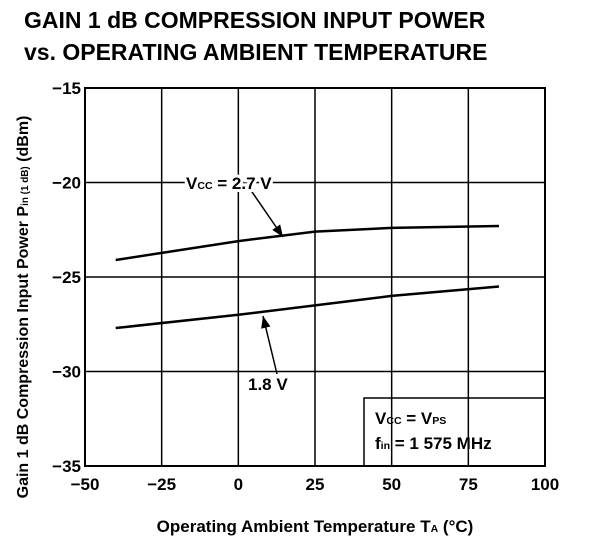  What do you see at coordinates (243, 183) in the screenshot?
I see `series-label-part: = 2.7 V` at bounding box center [243, 183].